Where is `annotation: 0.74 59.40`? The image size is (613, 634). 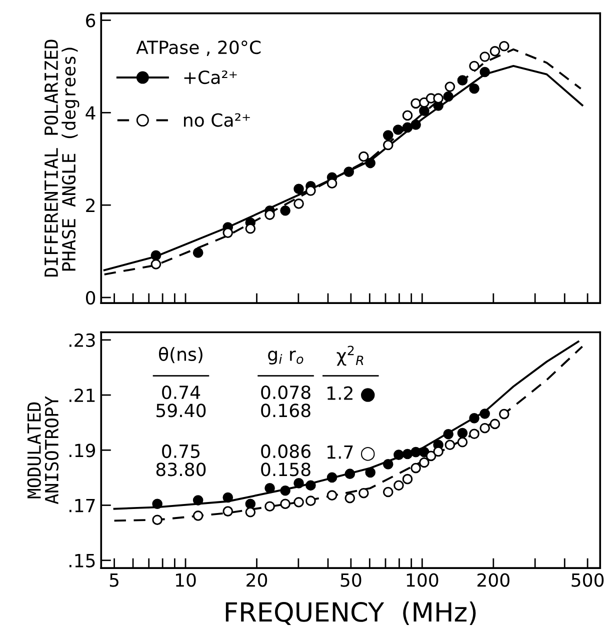
annotation: 0.74 59.40 is located at coordinates (181, 401).